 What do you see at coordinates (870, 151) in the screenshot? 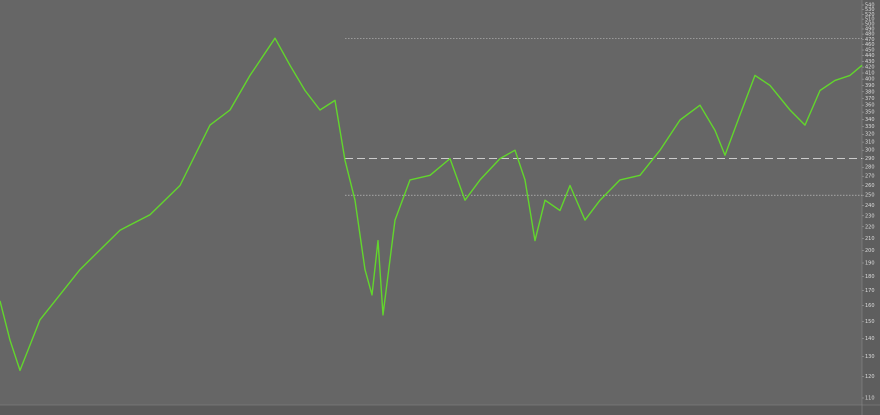
I see `y-tick-label: 300` at bounding box center [870, 151].